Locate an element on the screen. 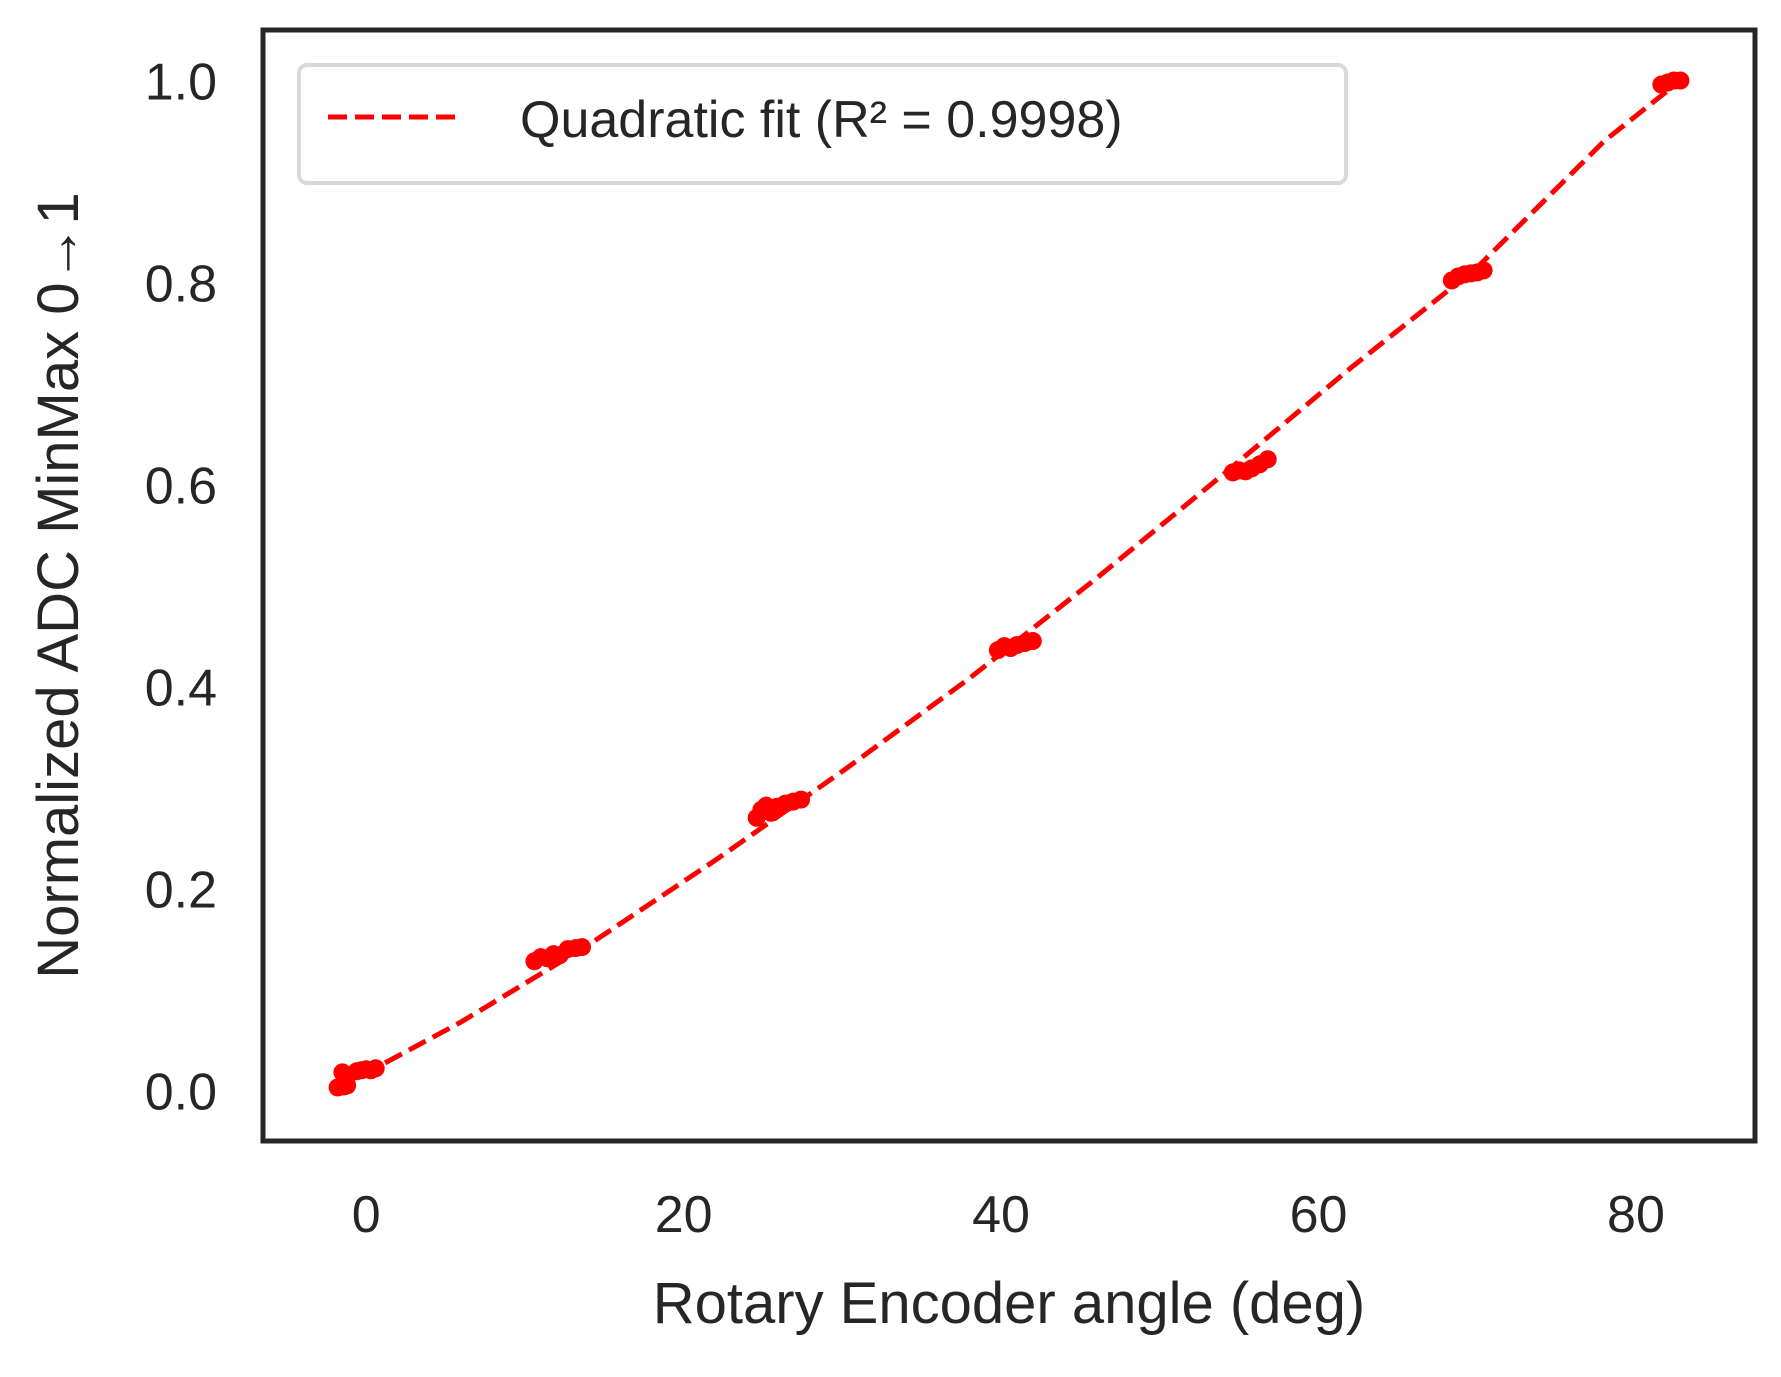  legend-box is located at coordinates (822, 124).